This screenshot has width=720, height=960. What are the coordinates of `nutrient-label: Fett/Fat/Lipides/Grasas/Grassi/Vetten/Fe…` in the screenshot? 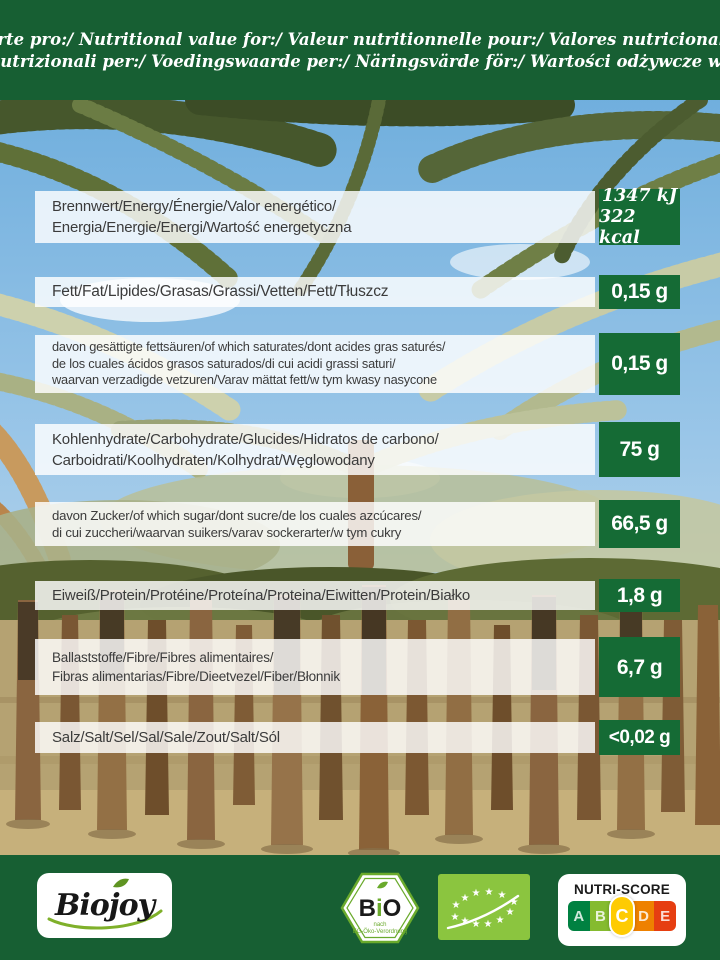 It's located at (315, 292).